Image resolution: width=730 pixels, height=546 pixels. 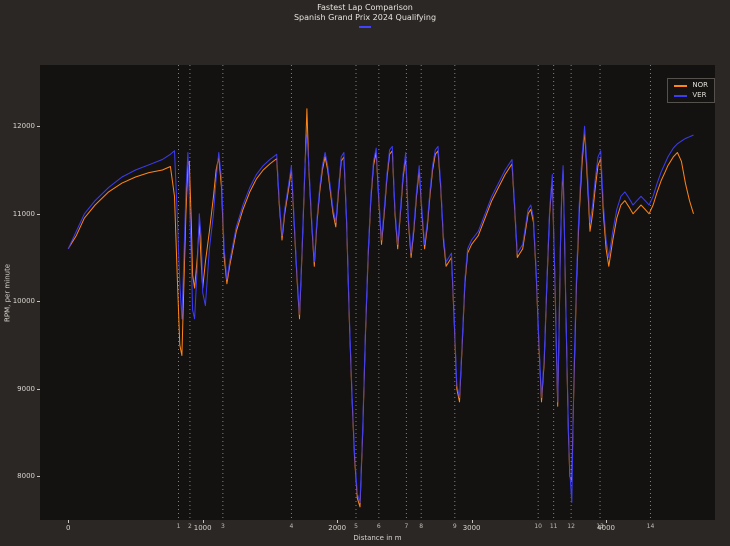 What do you see at coordinates (553, 526) in the screenshot?
I see `corner-number-label: 11` at bounding box center [553, 526].